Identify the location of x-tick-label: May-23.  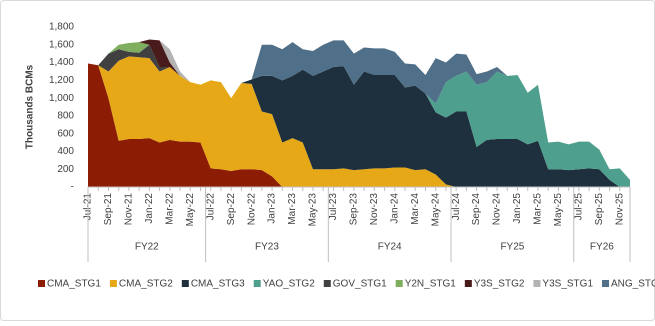
(313, 210).